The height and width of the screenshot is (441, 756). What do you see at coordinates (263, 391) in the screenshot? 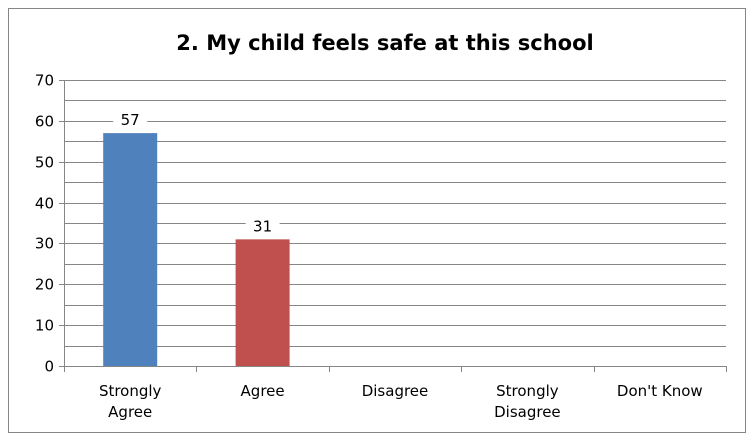
I see `x-tick-label: Agree` at bounding box center [263, 391].